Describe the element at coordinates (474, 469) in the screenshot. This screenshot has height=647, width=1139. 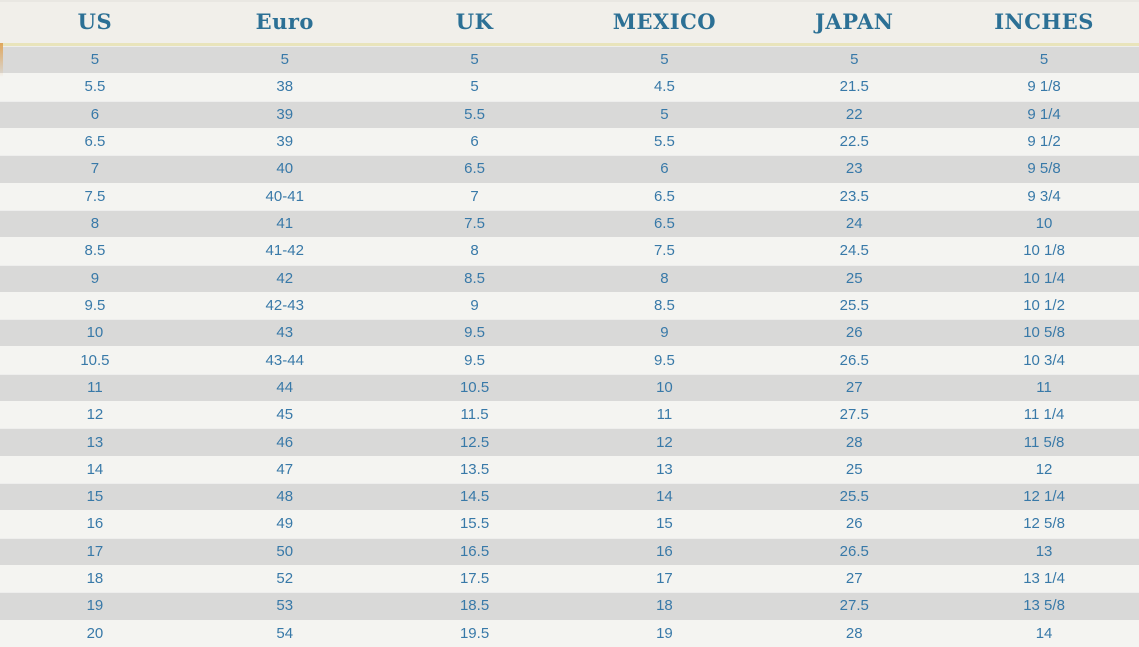
I see `table-cell: 13.5` at that location.